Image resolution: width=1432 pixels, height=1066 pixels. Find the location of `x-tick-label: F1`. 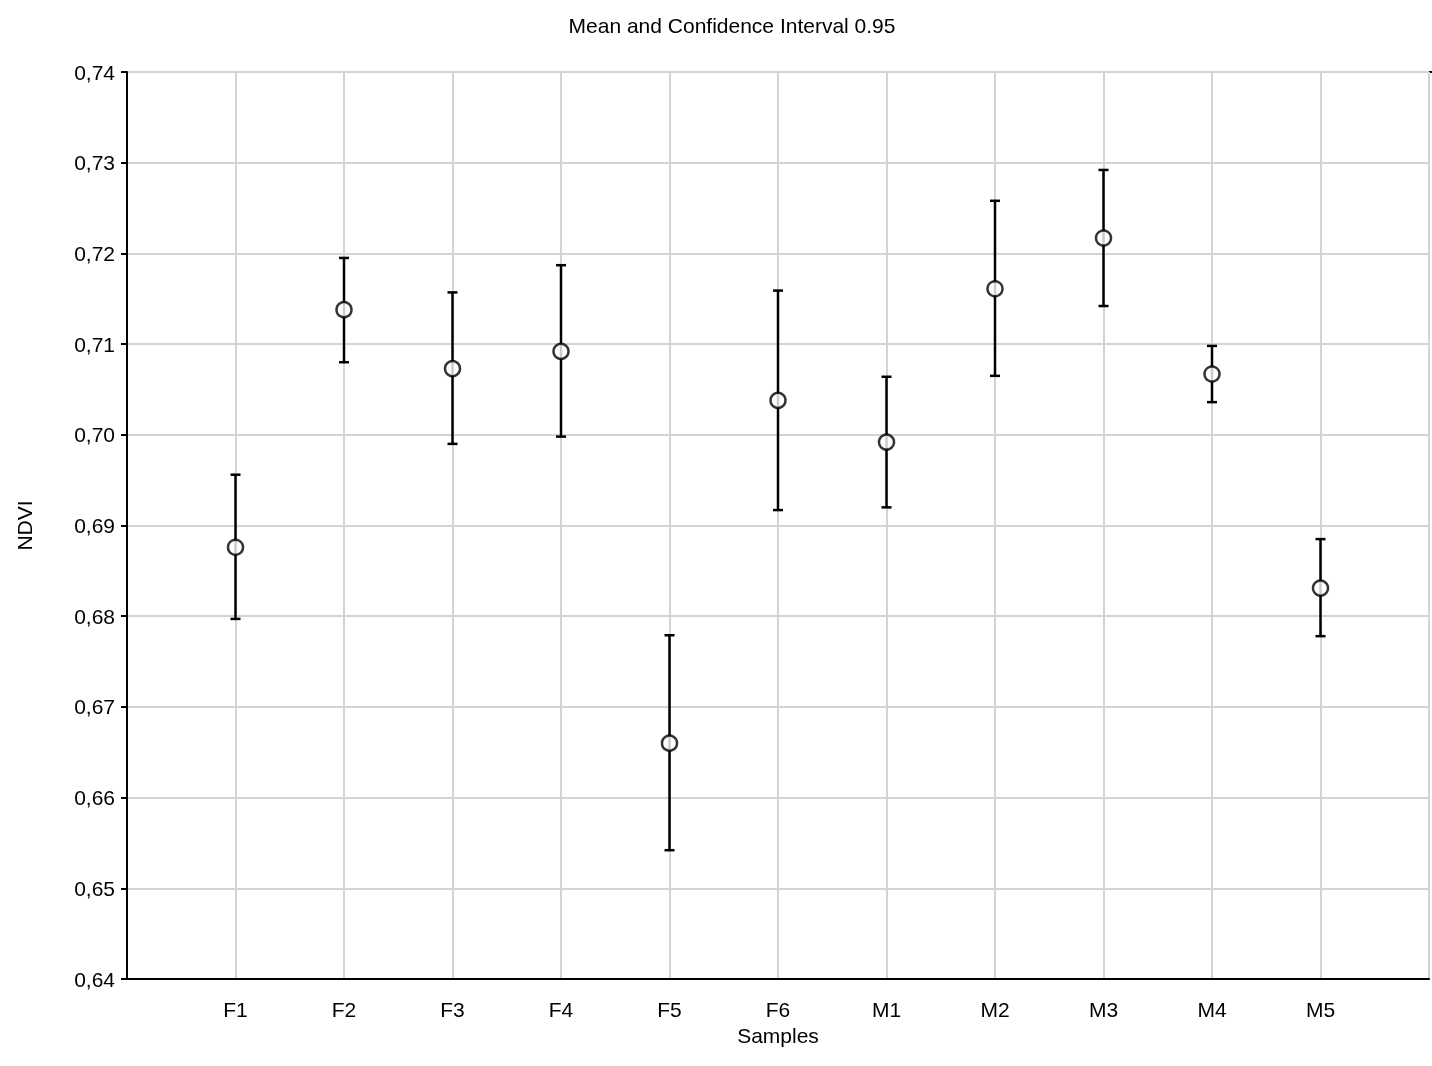

x-tick-label: F1 is located at coordinates (235, 1009).